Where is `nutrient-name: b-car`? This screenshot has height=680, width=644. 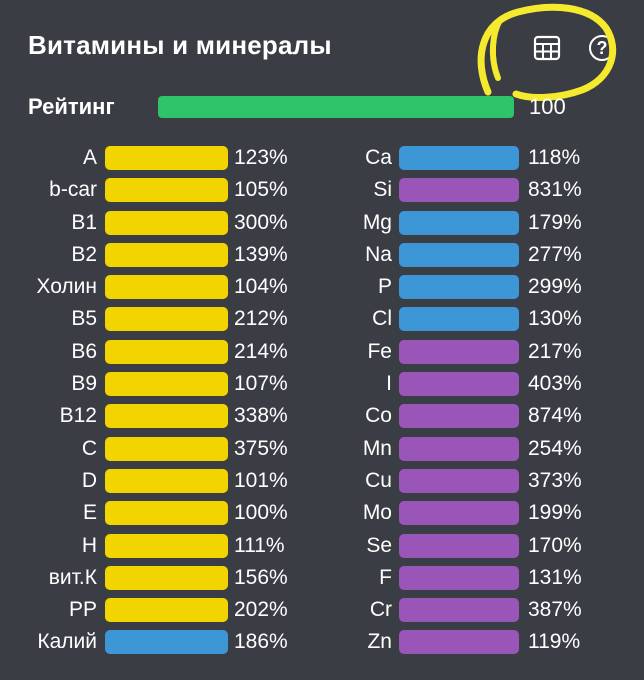
nutrient-name: b-car is located at coordinates (73, 190).